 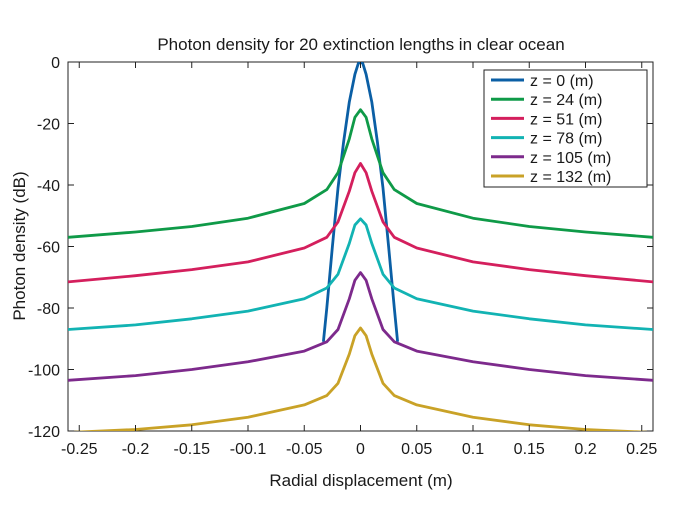 What do you see at coordinates (641, 449) in the screenshot?
I see `x-tick-label: 0.25` at bounding box center [641, 449].